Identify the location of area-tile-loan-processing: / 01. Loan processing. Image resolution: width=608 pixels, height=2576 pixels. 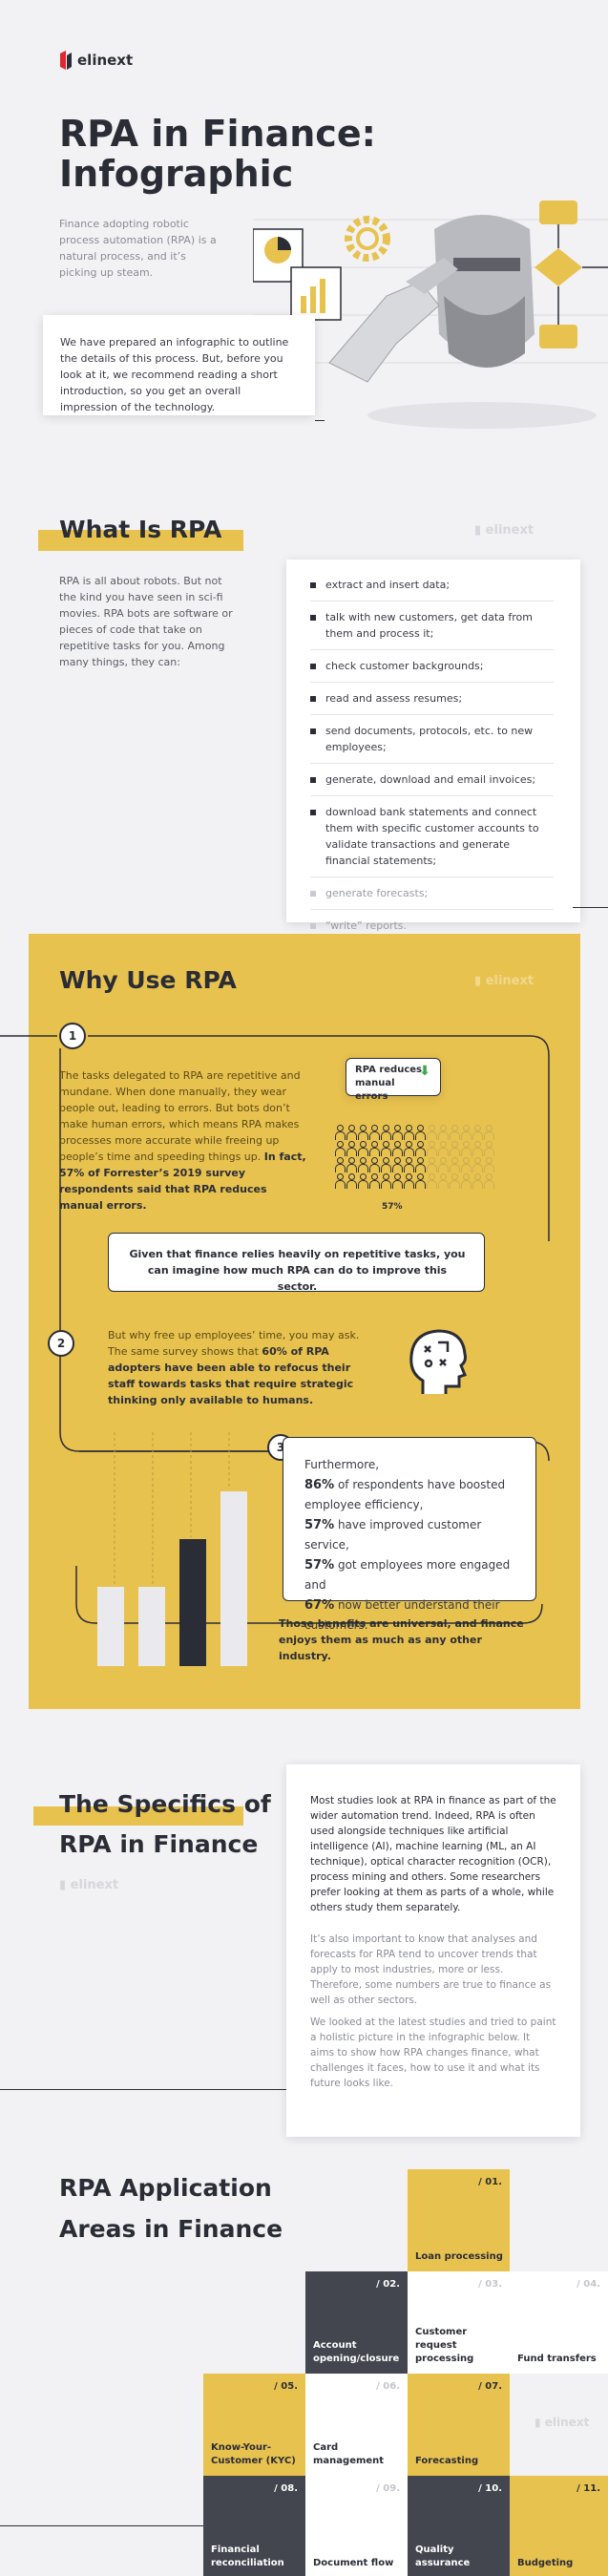
(459, 2220).